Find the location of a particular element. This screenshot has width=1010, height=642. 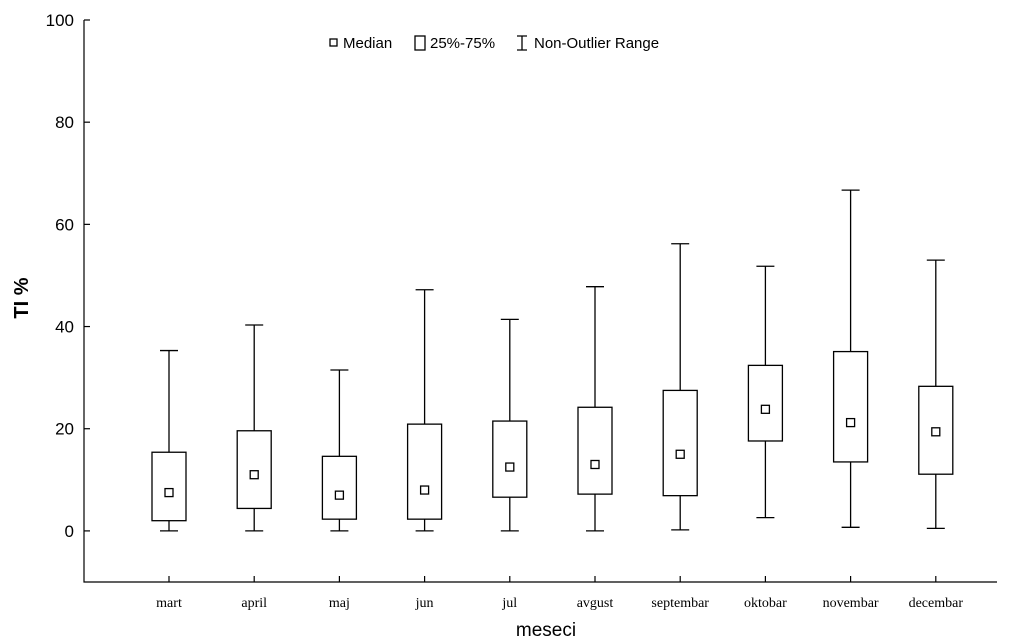

legend-median-label: Median is located at coordinates (367, 43).